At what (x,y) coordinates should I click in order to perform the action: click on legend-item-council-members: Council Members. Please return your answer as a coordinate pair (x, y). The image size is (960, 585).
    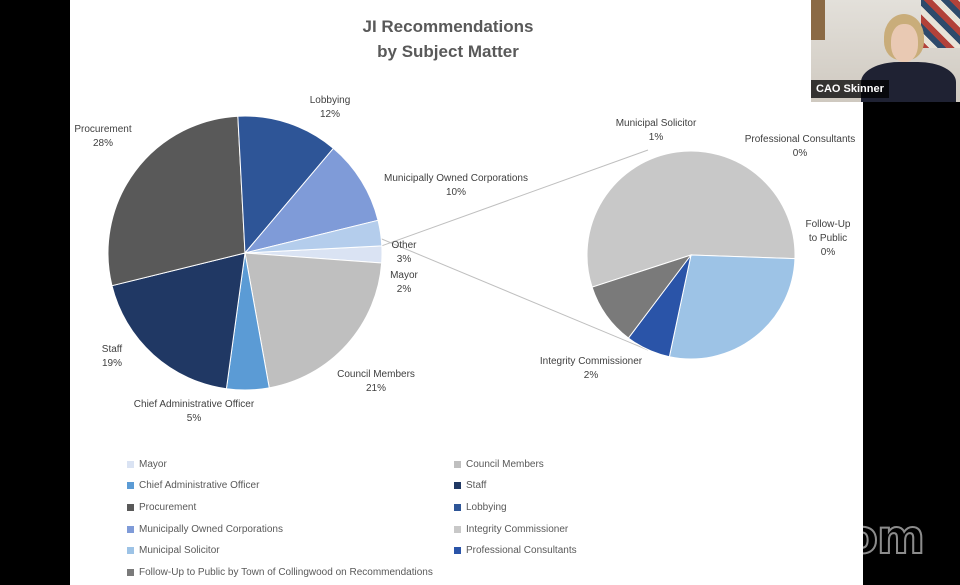
    Looking at the image, I should click on (499, 464).